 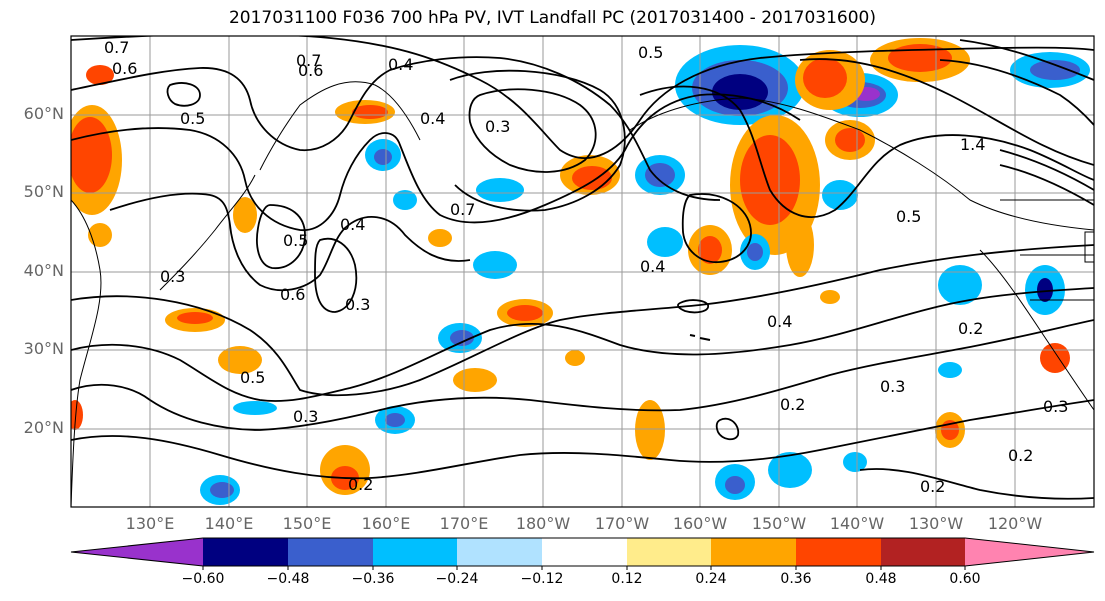 What do you see at coordinates (700, 523) in the screenshot?
I see `longitude-label: 160°W` at bounding box center [700, 523].